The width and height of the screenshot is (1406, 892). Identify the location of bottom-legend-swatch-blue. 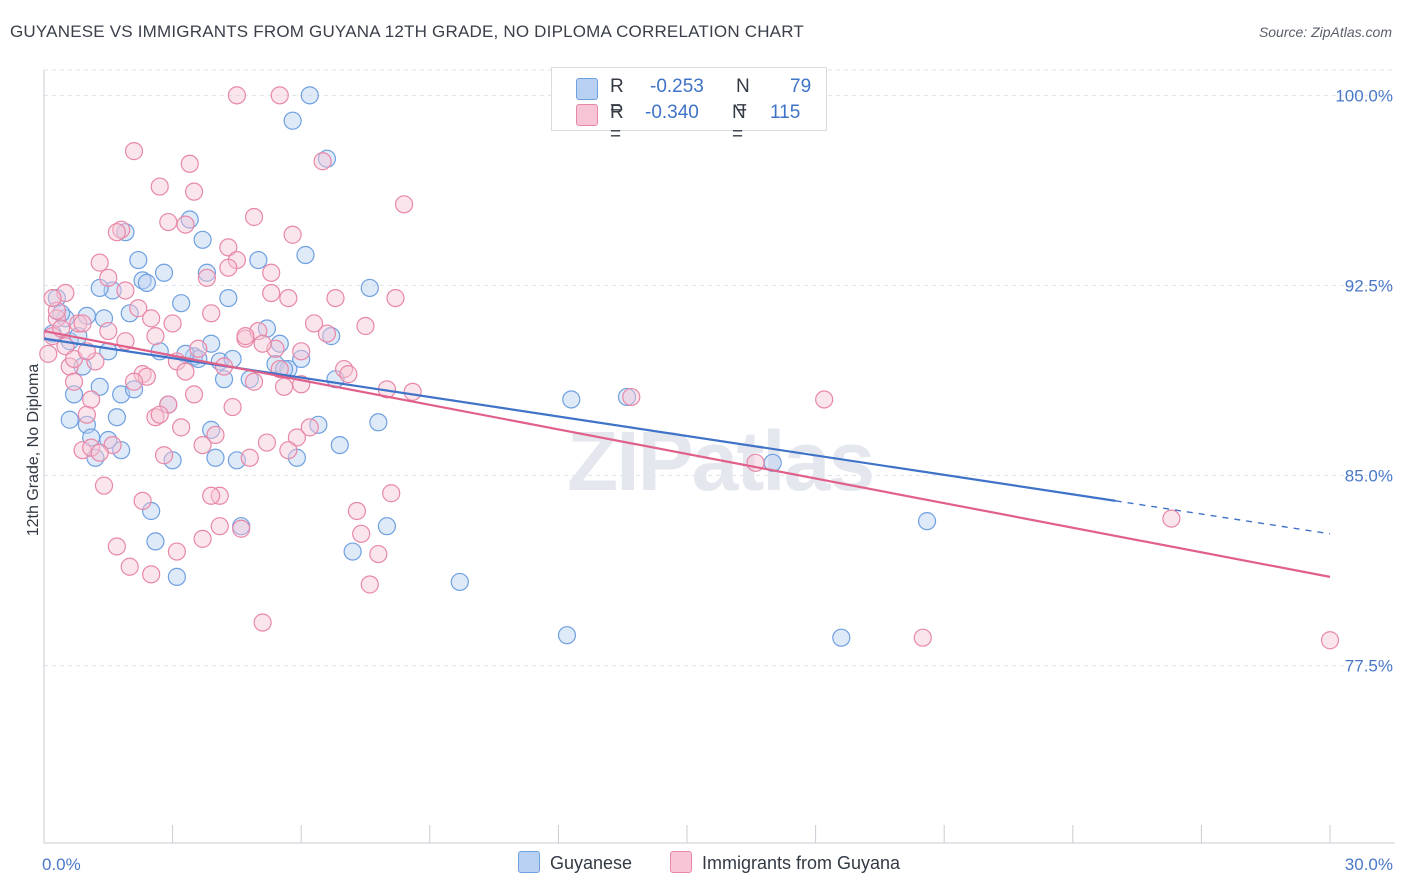
(529, 862).